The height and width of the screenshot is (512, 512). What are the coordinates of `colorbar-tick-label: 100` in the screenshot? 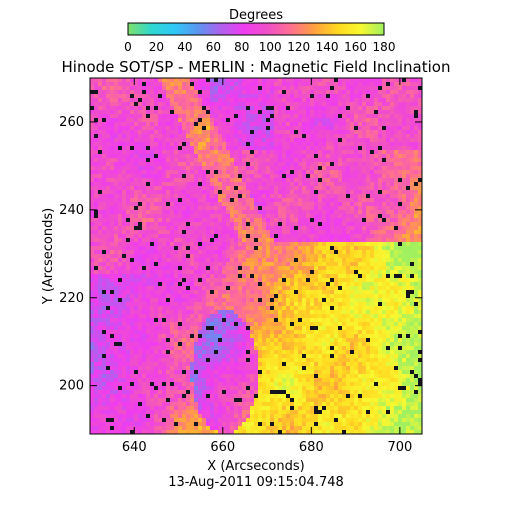 It's located at (270, 47).